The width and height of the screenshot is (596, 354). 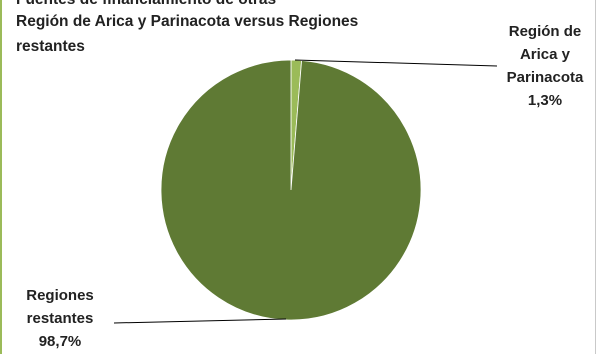 What do you see at coordinates (146, 4) in the screenshot?
I see `chart-title-line: Fuentes de financiamiento de otras` at bounding box center [146, 4].